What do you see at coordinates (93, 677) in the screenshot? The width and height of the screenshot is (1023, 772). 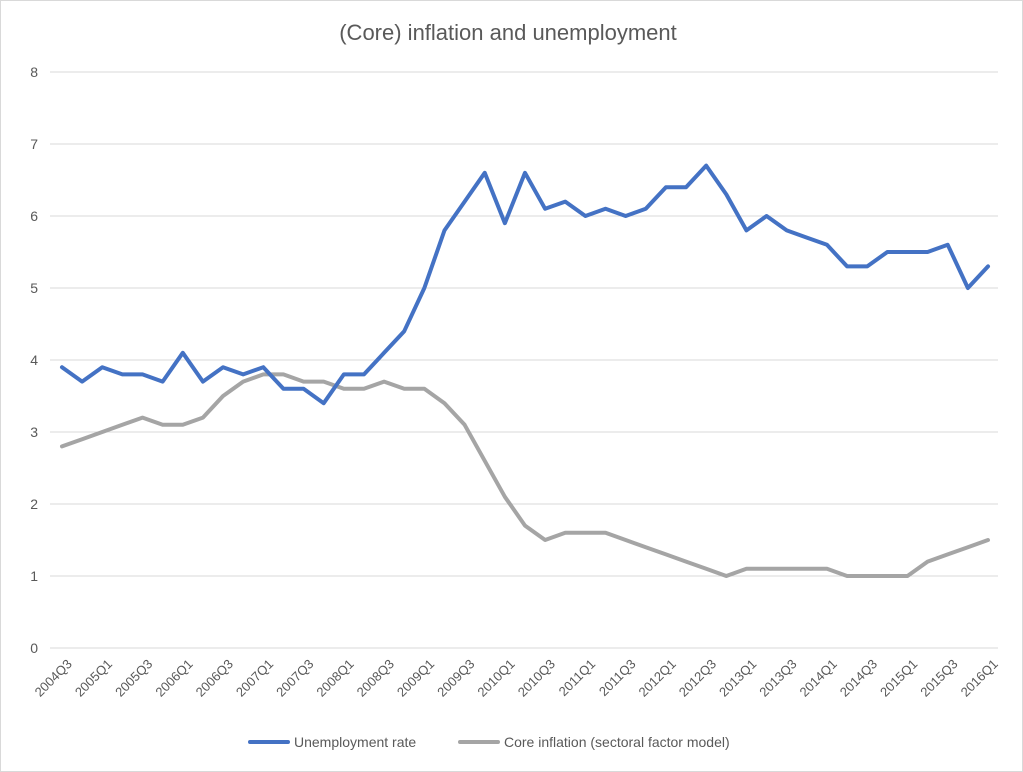 I see `x-tick-label: 2005Q1` at bounding box center [93, 677].